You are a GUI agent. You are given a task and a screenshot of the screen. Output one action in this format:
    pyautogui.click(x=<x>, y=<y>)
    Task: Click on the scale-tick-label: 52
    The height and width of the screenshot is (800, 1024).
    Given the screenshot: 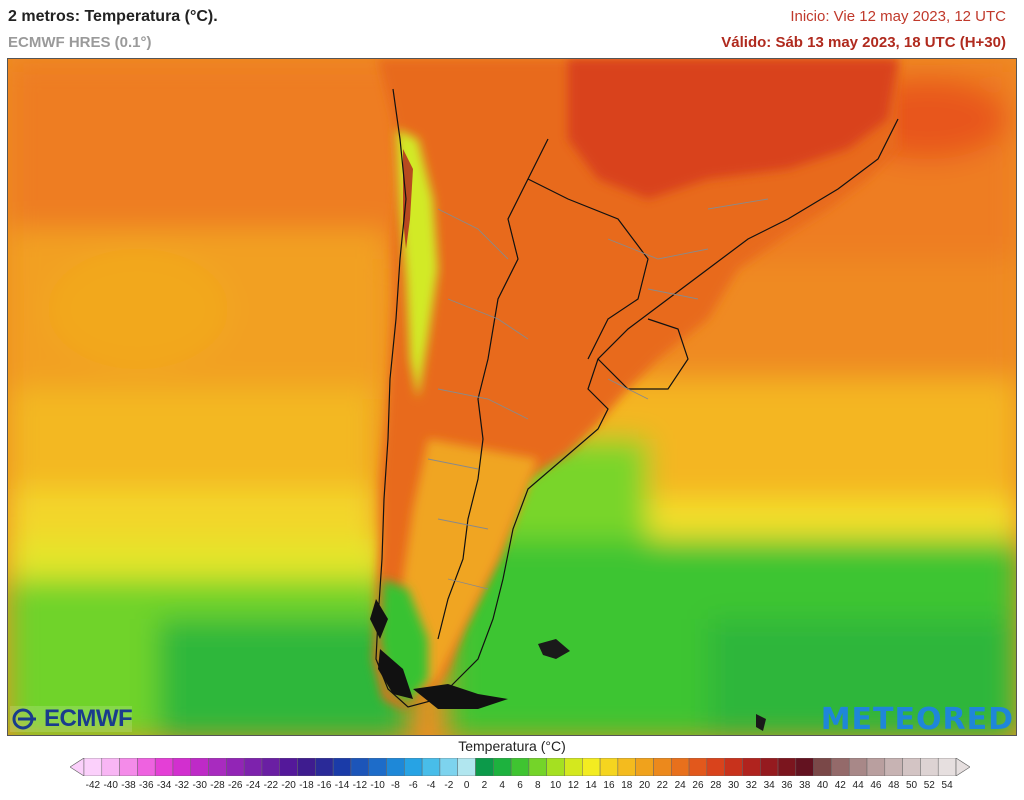 What is the action you would take?
    pyautogui.click(x=929, y=785)
    